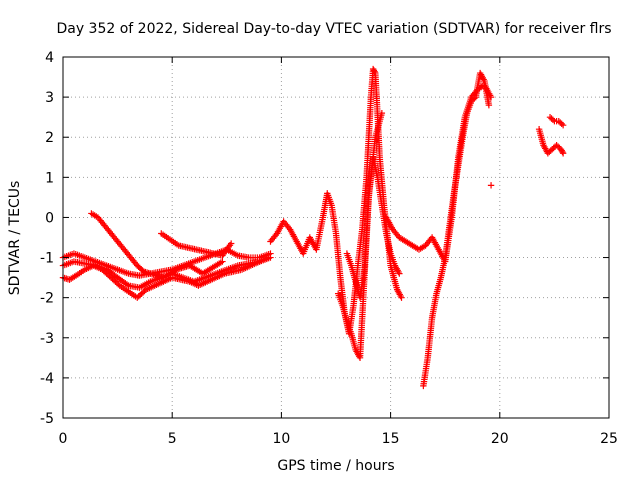  What do you see at coordinates (49, 178) in the screenshot?
I see `y-tick-label: 1` at bounding box center [49, 178].